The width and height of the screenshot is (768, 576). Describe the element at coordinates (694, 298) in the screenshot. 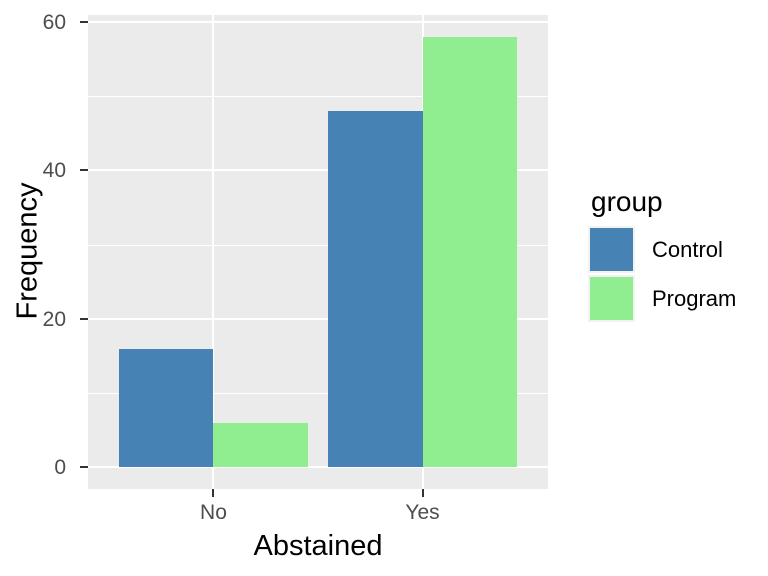

I see `legend-label-program: Program` at that location.